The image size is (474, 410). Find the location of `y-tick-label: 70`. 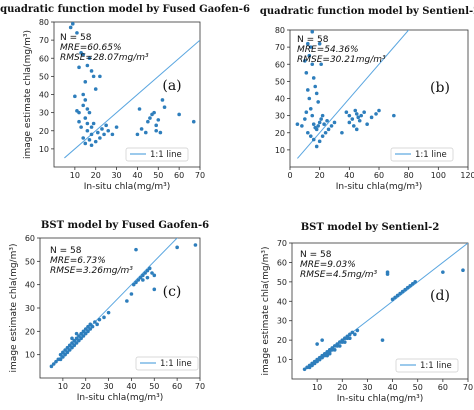

y-tick-label: 70 is located at coordinates (280, 47).